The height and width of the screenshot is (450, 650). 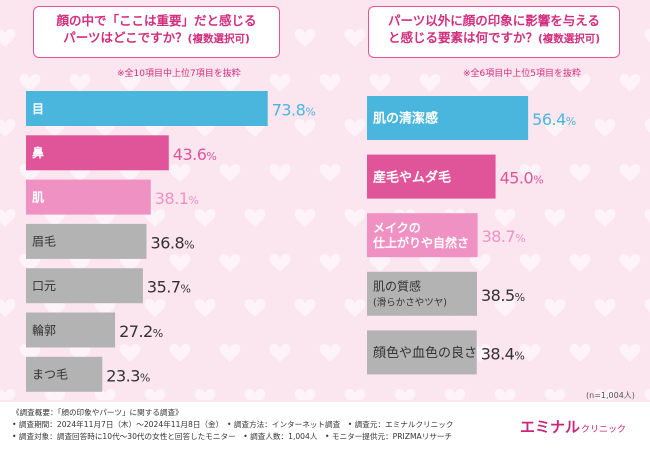 I want to click on left-note: ※全10項目中上位7項目を抜粋, so click(x=179, y=74).